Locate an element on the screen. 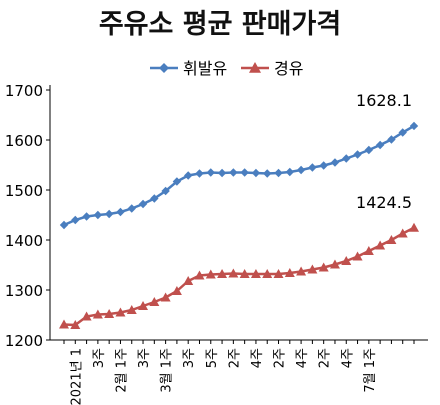  y-tick-label: 1700 is located at coordinates (24, 91).